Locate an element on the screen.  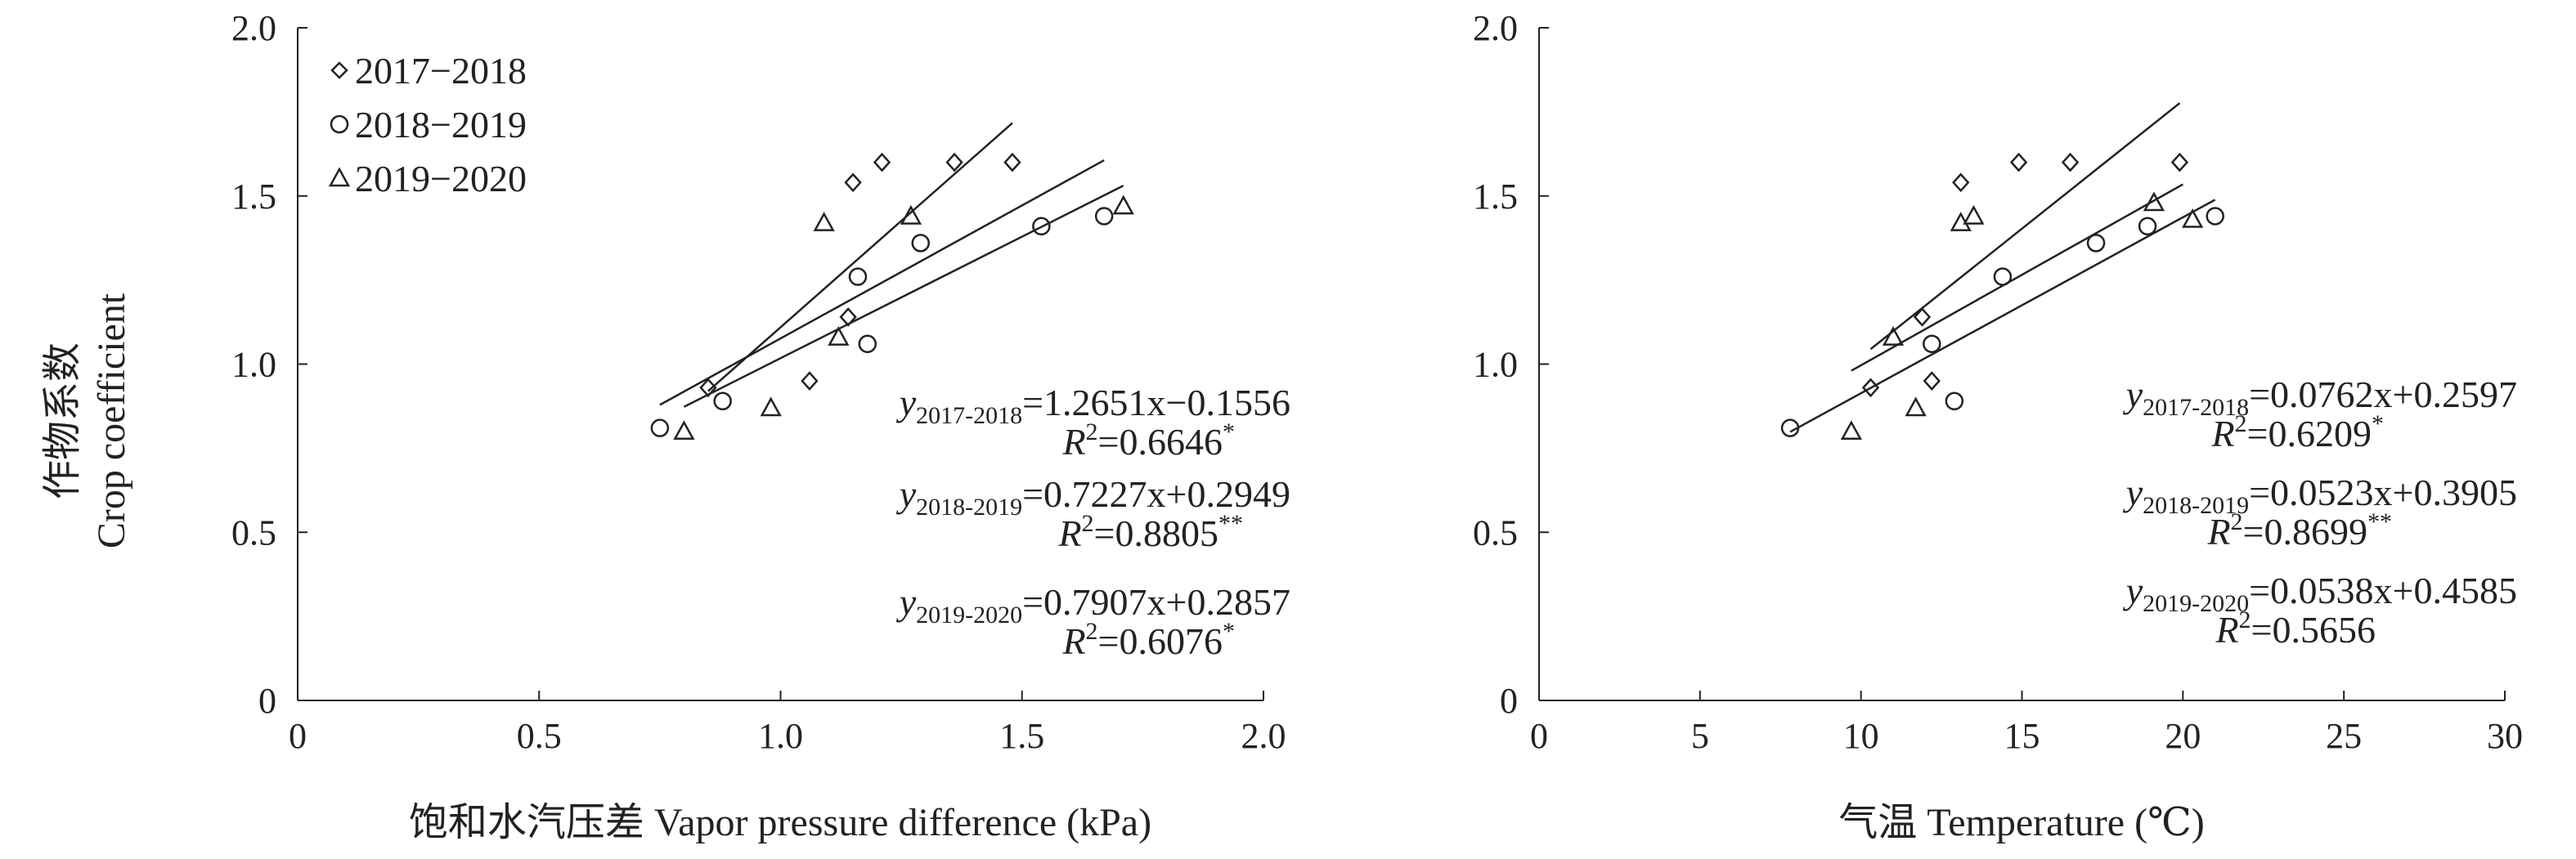
legend-label-2017-2018: 2017−2018 is located at coordinates (441, 71).